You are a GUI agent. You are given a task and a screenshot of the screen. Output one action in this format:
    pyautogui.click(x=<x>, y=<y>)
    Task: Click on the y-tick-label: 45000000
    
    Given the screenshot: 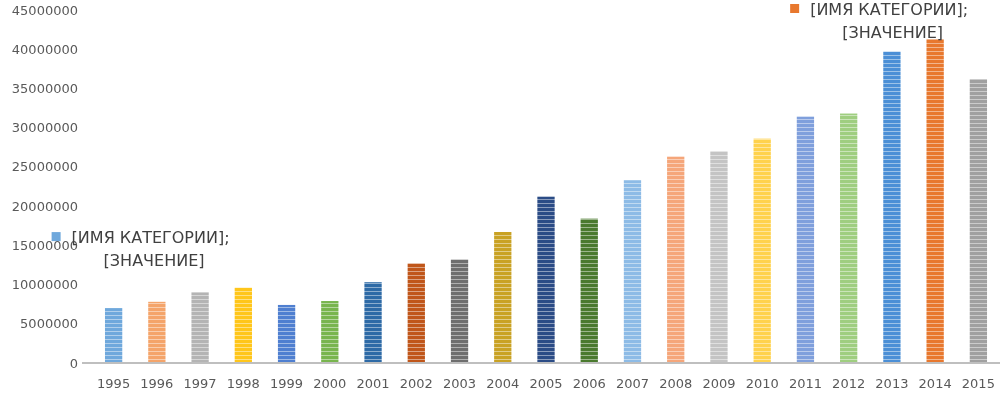 What is the action you would take?
    pyautogui.click(x=44, y=10)
    